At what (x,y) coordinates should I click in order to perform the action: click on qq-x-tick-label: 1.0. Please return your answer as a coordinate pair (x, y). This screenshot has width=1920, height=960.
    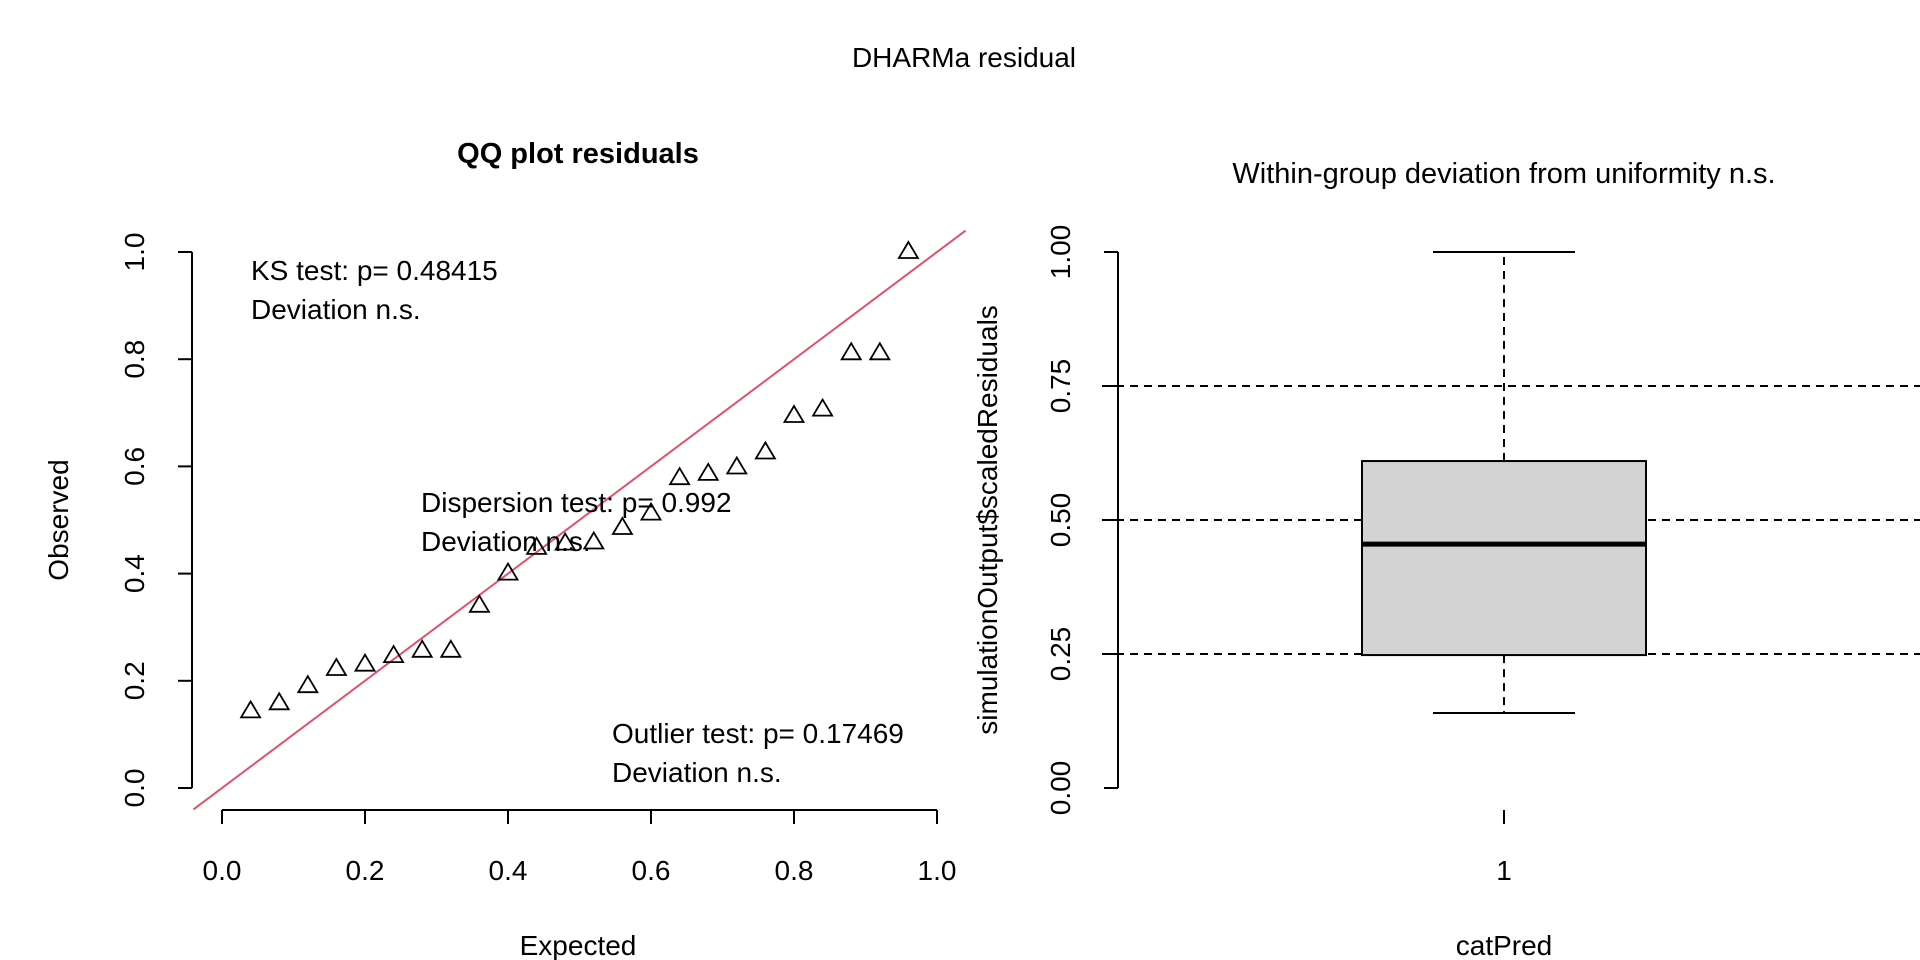
    Looking at the image, I should click on (937, 870).